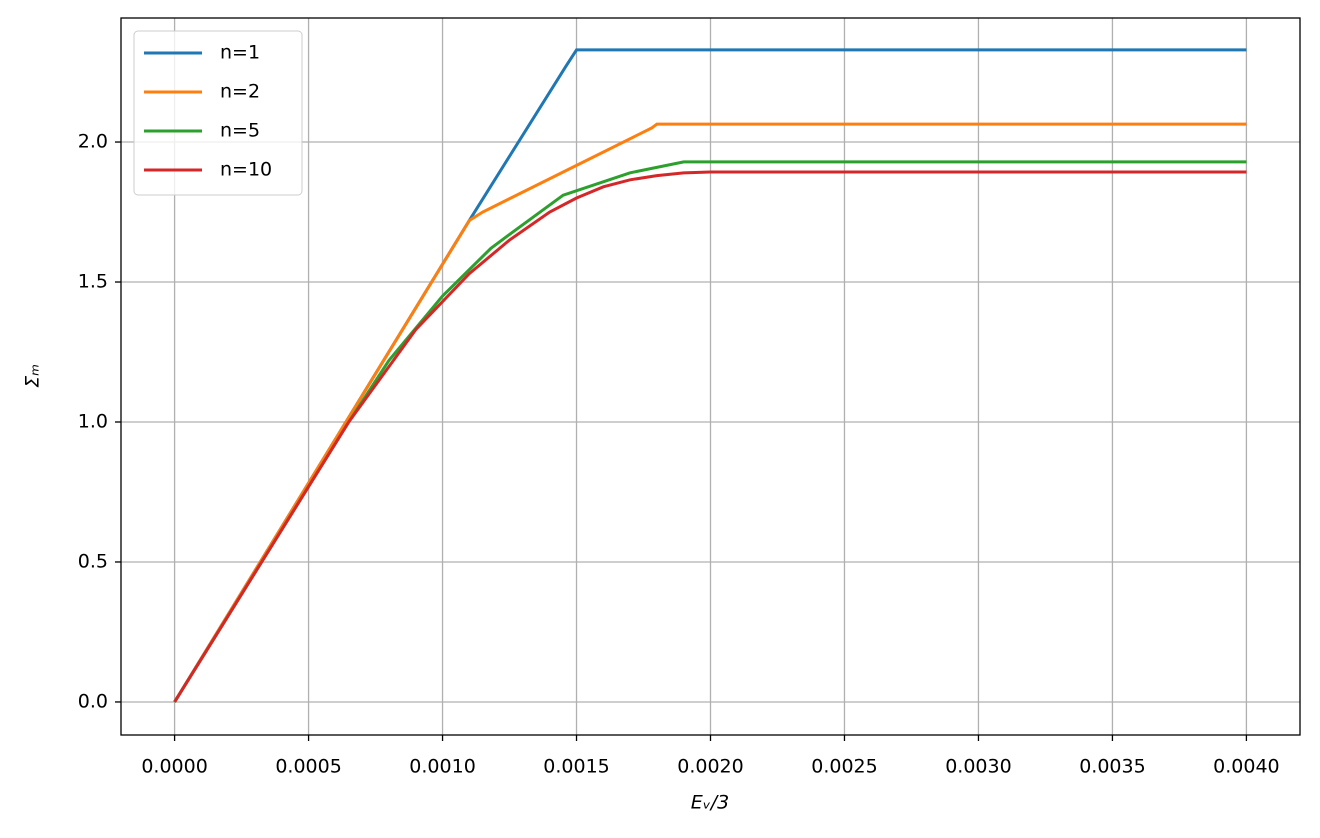 The image size is (1320, 838). Describe the element at coordinates (442, 767) in the screenshot. I see `x-tick-label: 0.0010` at that location.